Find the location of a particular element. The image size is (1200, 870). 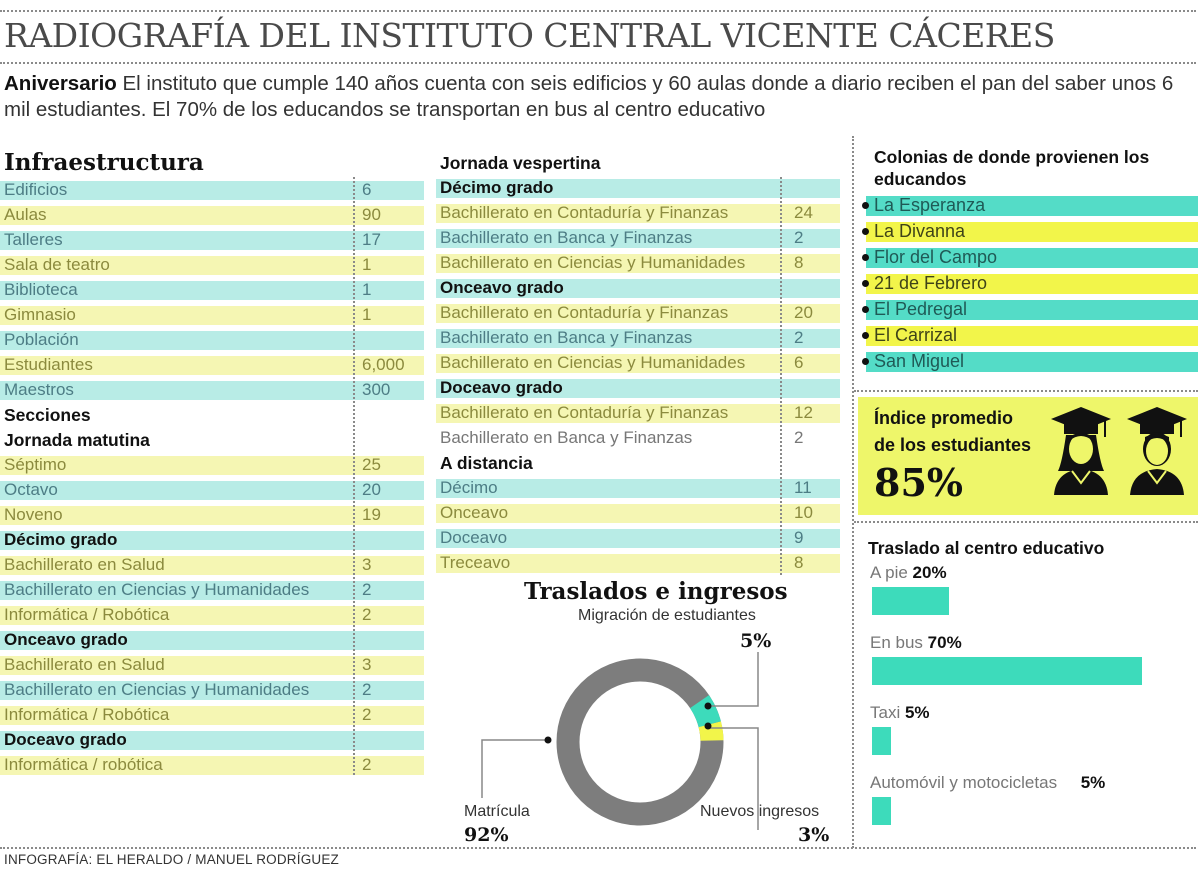

table-row: Sala de teatro 1 is located at coordinates (214, 265).